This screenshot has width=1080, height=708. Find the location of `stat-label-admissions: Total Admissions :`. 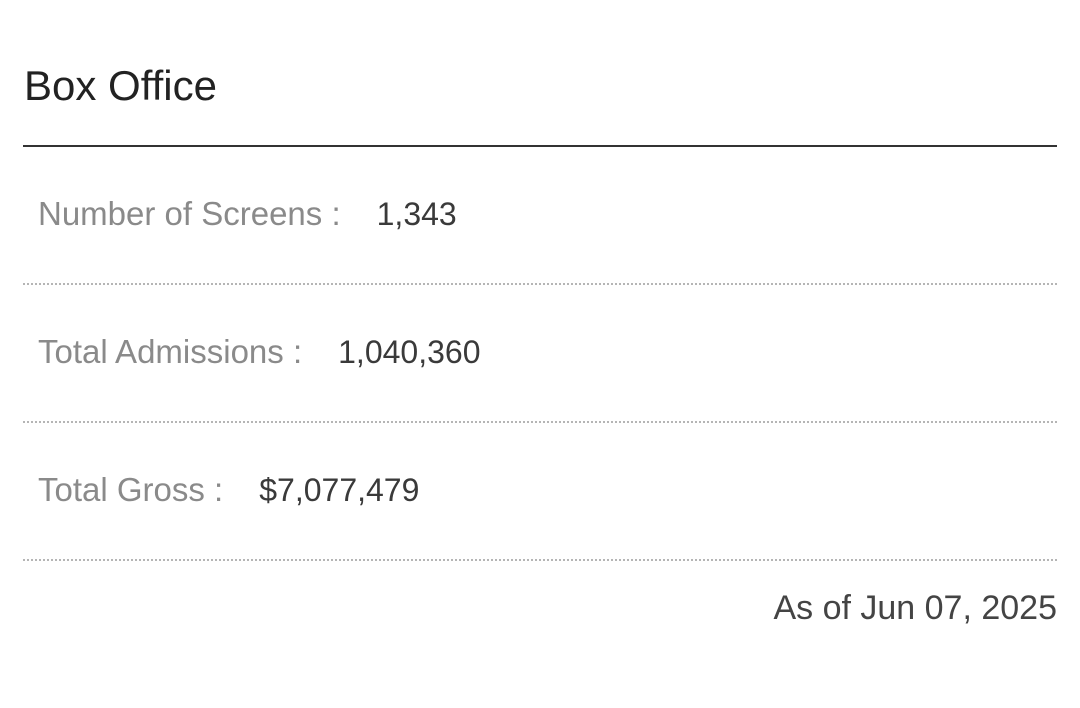

stat-label-admissions: Total Admissions : is located at coordinates (170, 351).